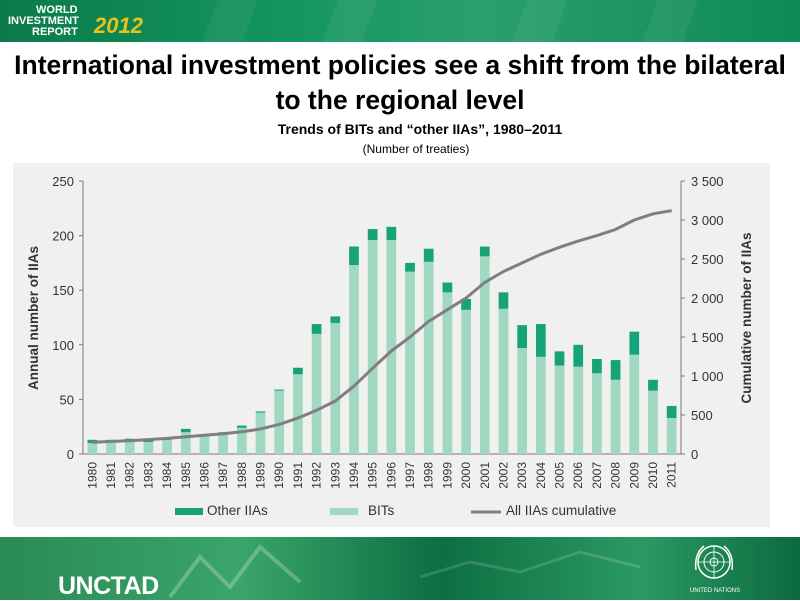  I want to click on x-tick-label: 2005, so click(560, 475).